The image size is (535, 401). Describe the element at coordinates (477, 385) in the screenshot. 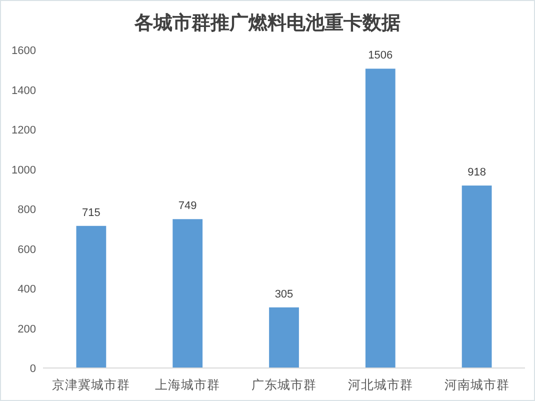

I see `x-tick-label: 河南城市群` at that location.